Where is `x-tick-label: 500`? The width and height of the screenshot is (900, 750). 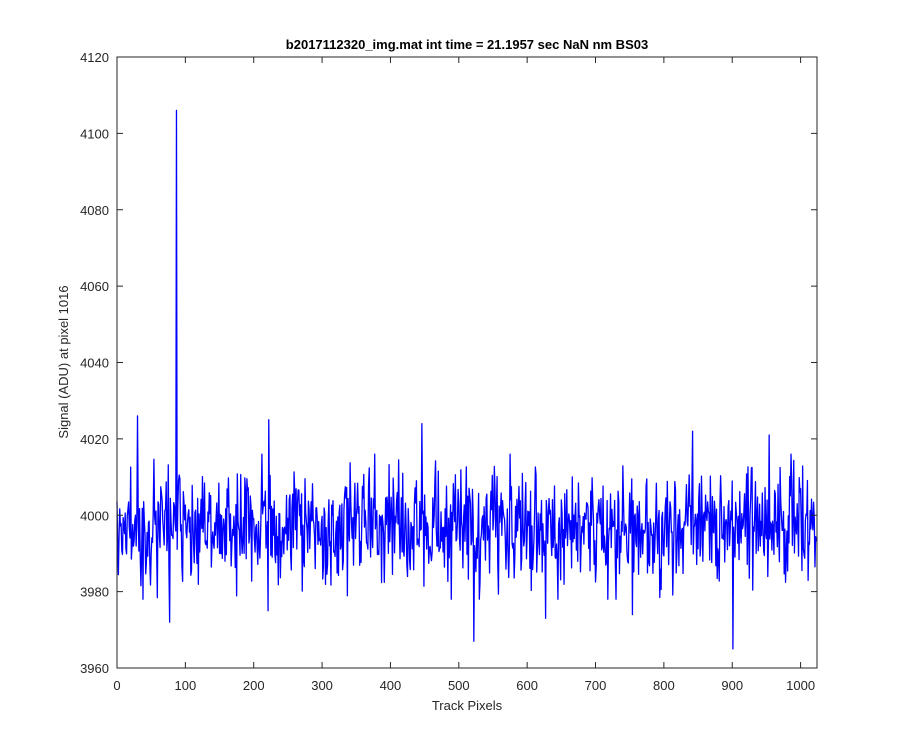
x-tick-label: 500 is located at coordinates (459, 685).